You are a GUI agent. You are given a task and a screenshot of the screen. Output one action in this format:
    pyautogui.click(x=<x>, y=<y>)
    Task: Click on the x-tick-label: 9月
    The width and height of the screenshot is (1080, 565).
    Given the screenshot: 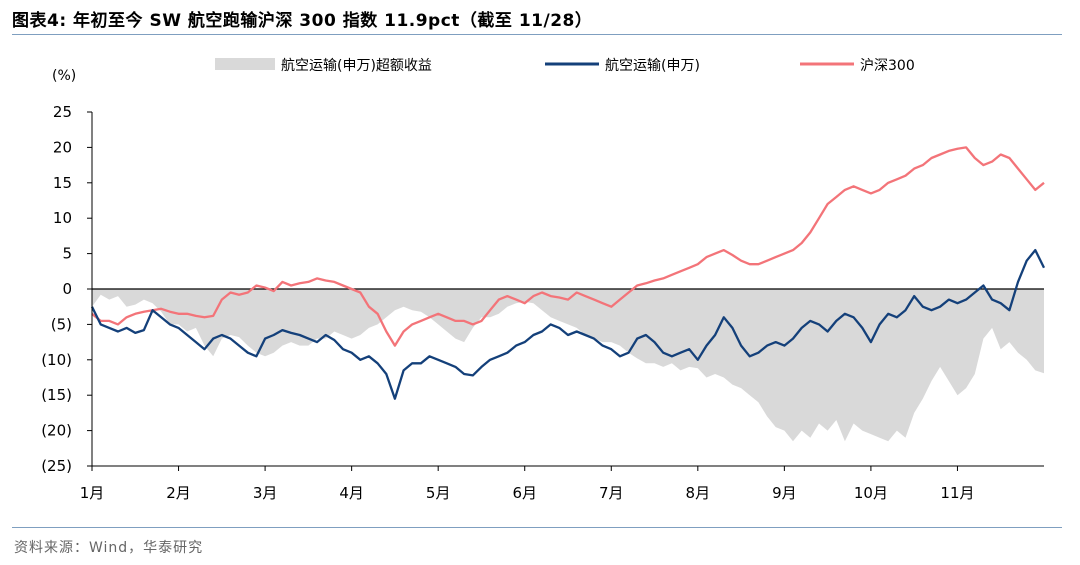 What is the action you would take?
    pyautogui.click(x=784, y=493)
    